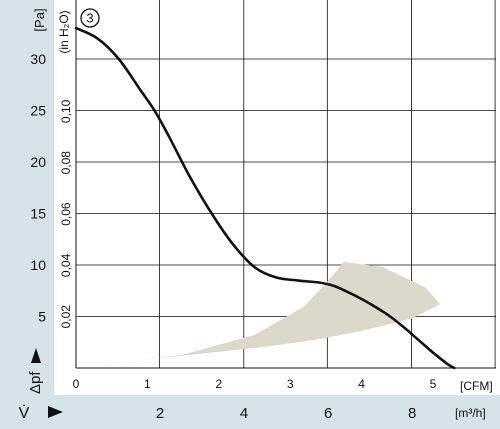  Describe the element at coordinates (24, 413) in the screenshot. I see `flow-symbol: V̇` at that location.